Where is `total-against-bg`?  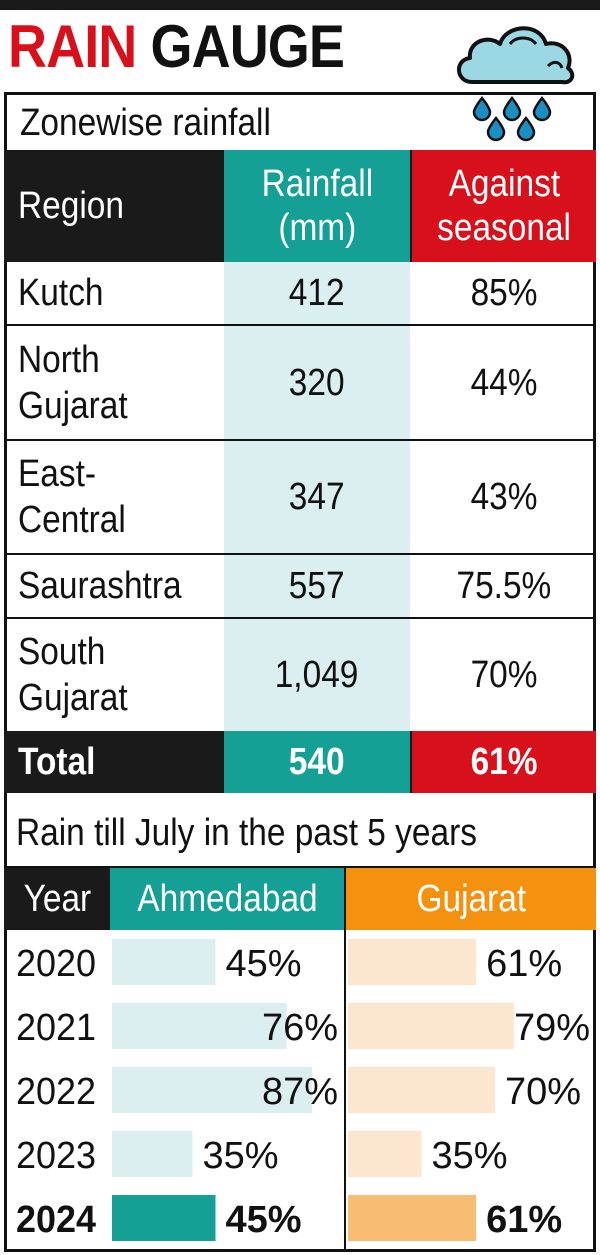 total-against-bg is located at coordinates (504, 762).